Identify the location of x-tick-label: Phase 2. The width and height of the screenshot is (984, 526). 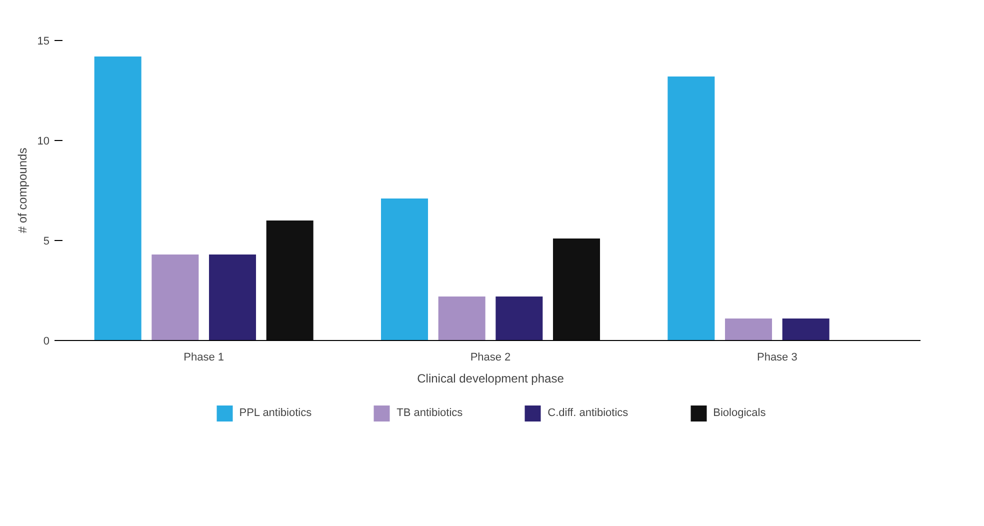
(490, 358).